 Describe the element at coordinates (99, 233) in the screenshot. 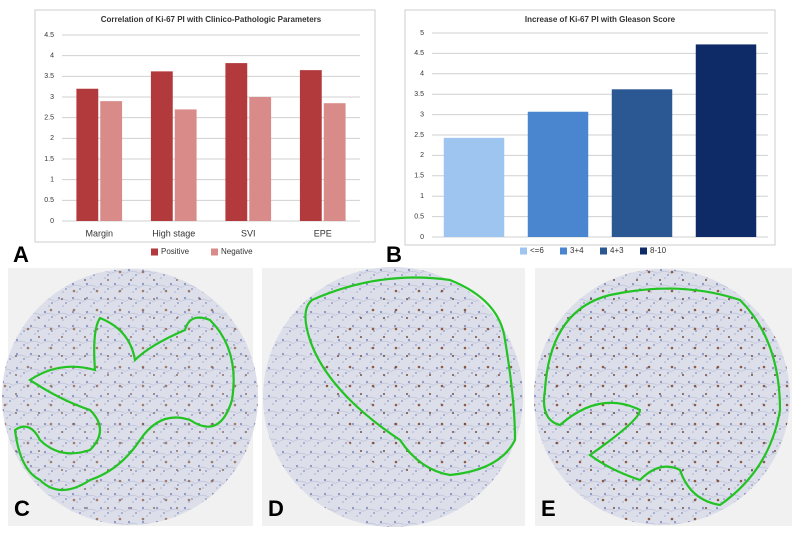

I see `x-tick-label: Margin` at that location.